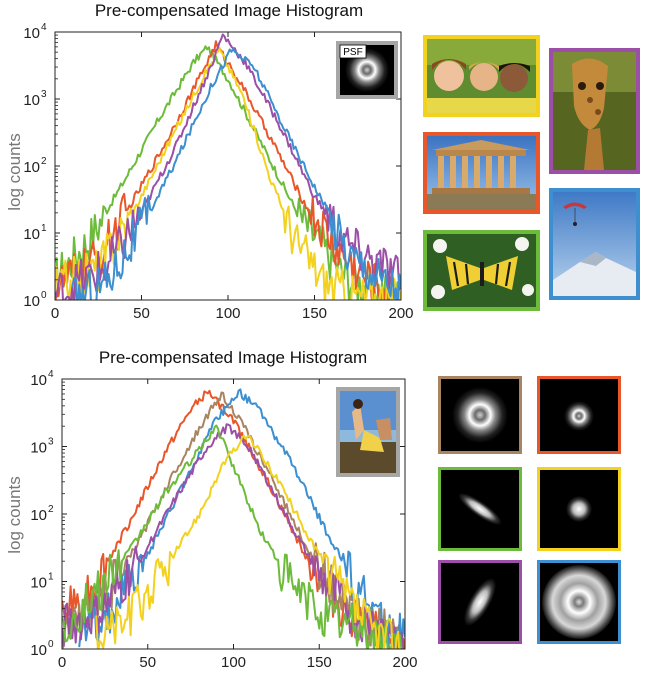 This screenshot has height=674, width=645. What do you see at coordinates (579, 415) in the screenshot?
I see `psf-small-disc` at bounding box center [579, 415].